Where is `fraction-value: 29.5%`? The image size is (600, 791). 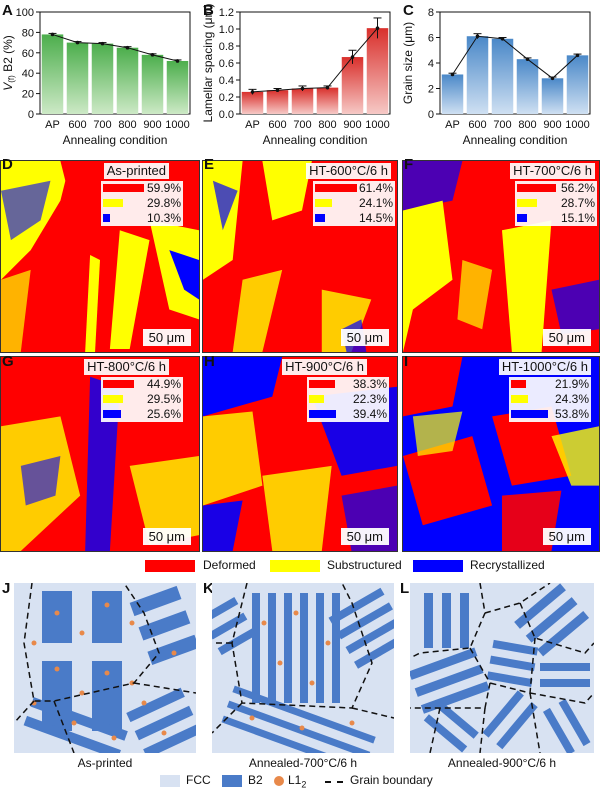
fraction-value: 29.5% is located at coordinates (163, 399).